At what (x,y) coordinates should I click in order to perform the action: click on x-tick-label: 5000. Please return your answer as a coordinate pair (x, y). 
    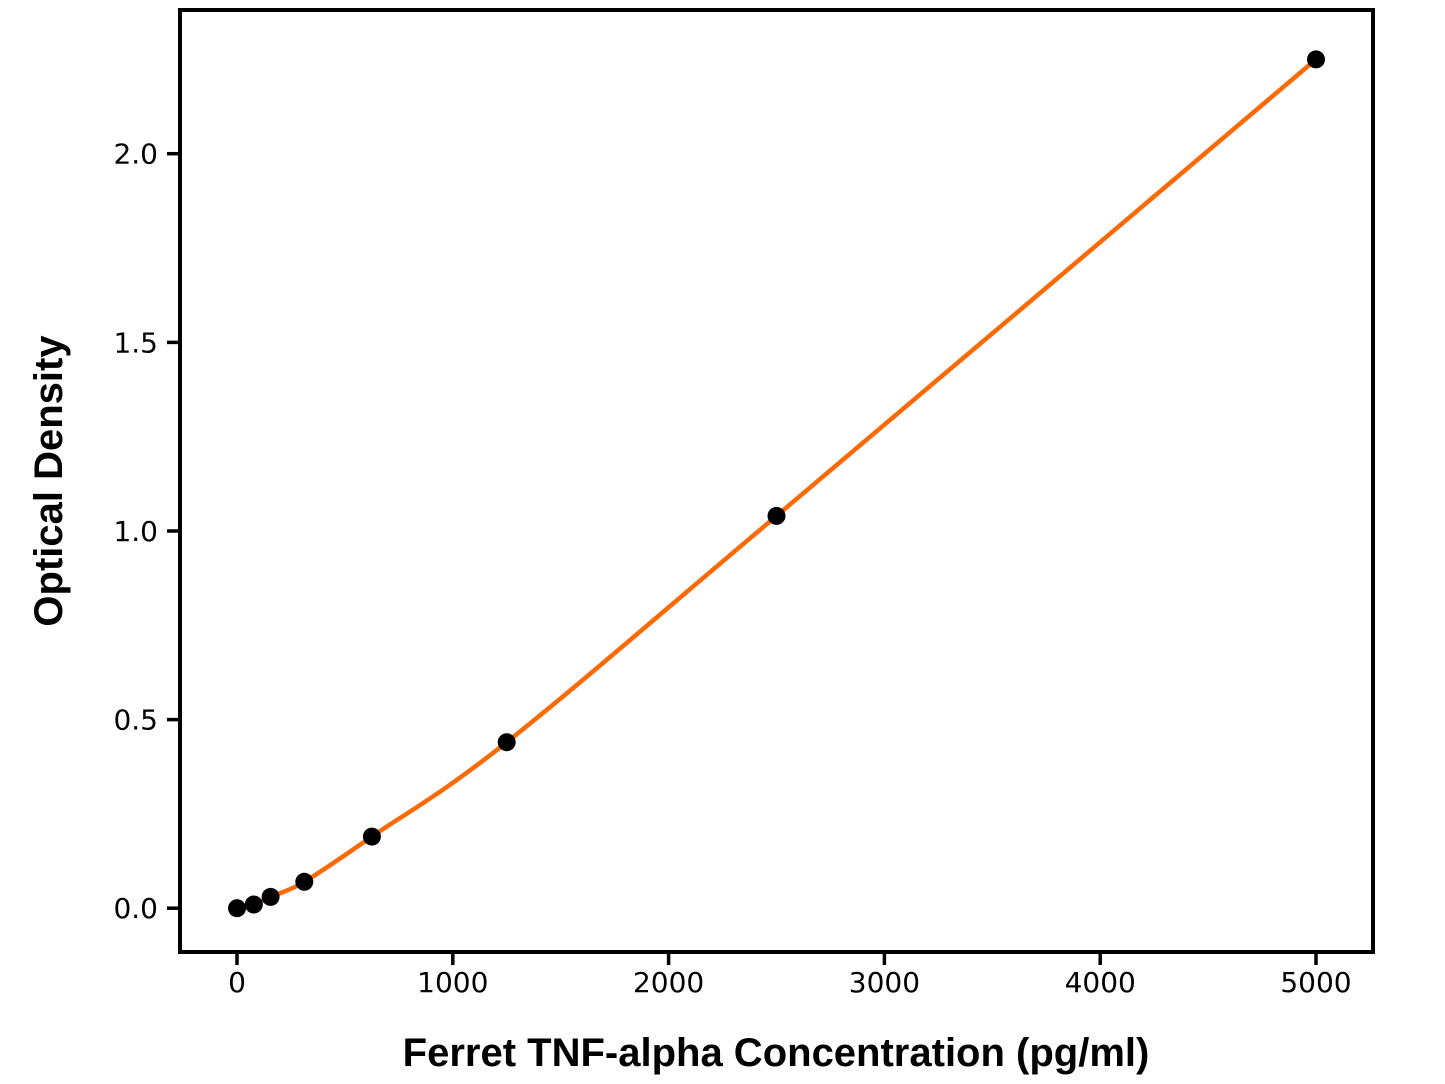
    Looking at the image, I should click on (1315, 982).